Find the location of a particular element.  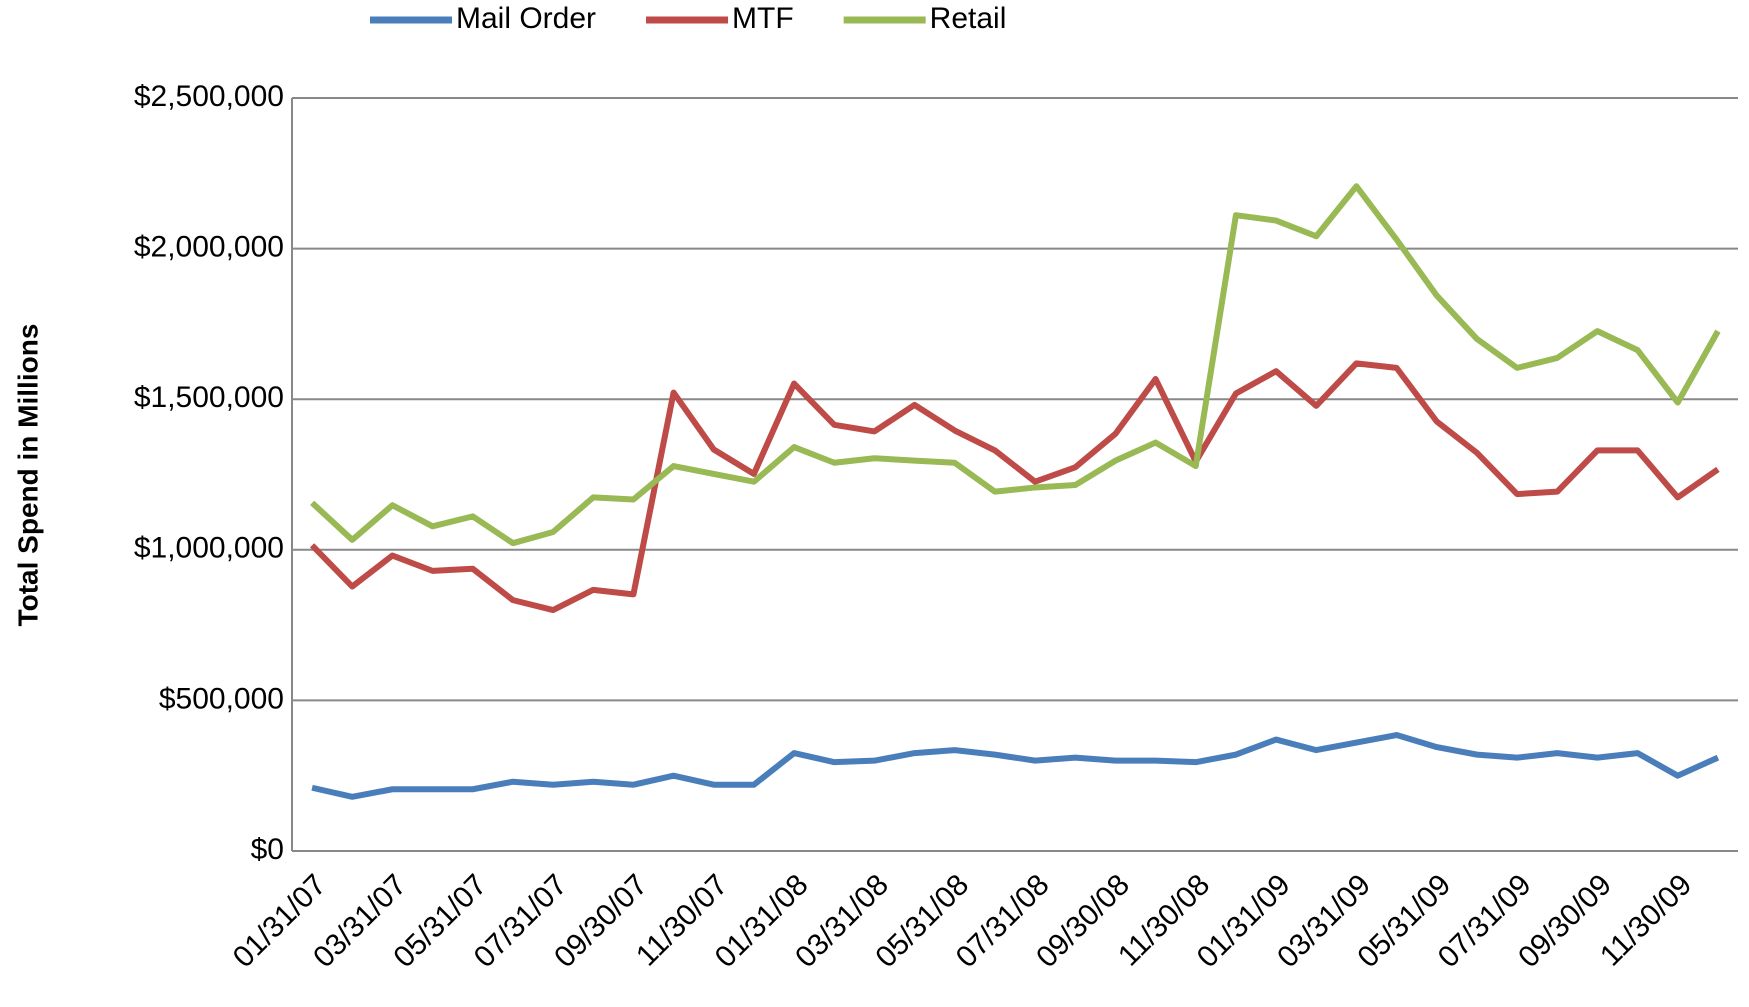

y-axis-label: Total Spend in Millions is located at coordinates (27, 475).